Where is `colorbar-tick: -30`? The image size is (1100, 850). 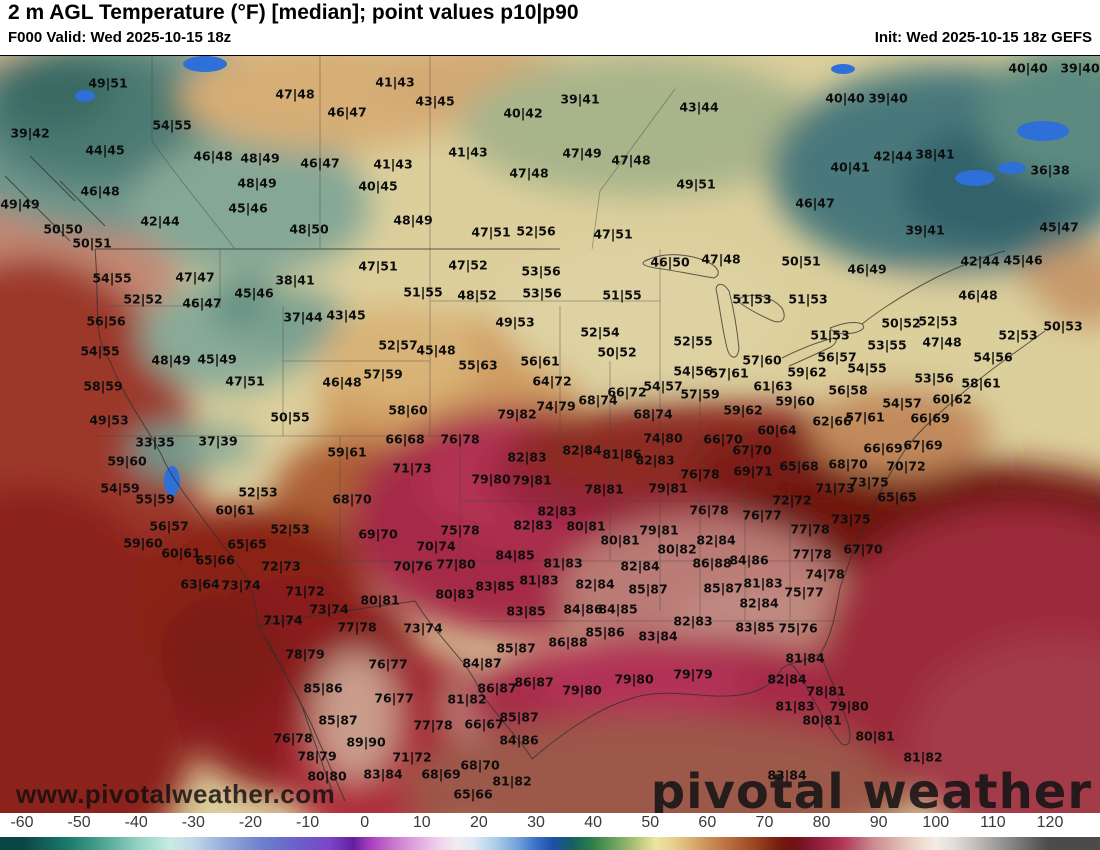 colorbar-tick: -30 is located at coordinates (193, 822).